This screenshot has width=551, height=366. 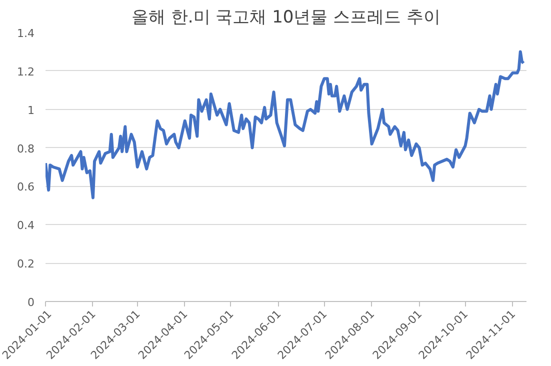 I want to click on y-tick-label: 1, so click(x=31, y=110).